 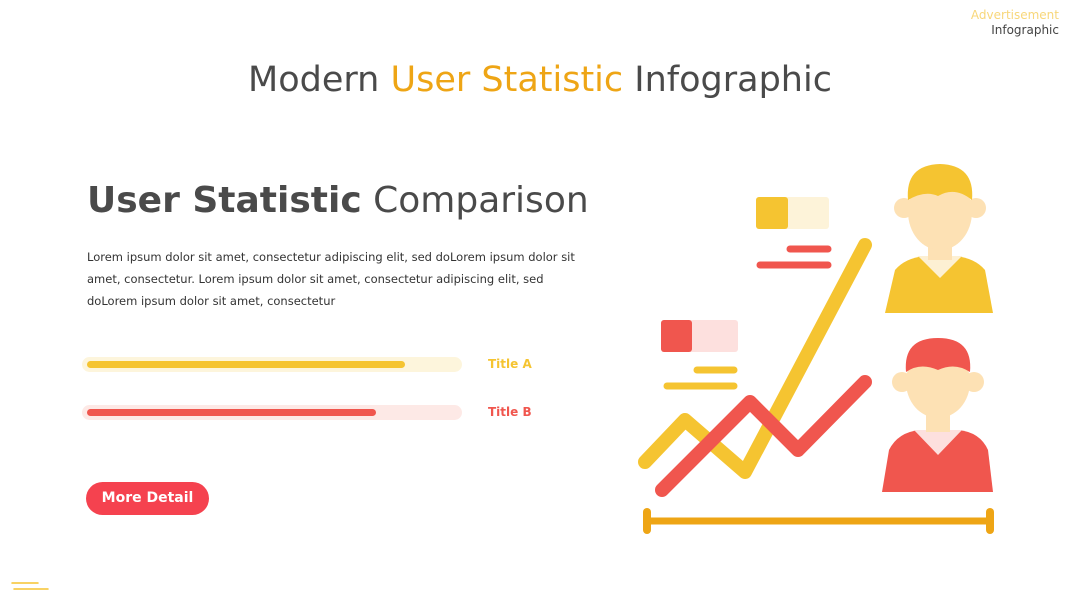 I want to click on more-detail-button: More Detail, so click(x=147, y=498).